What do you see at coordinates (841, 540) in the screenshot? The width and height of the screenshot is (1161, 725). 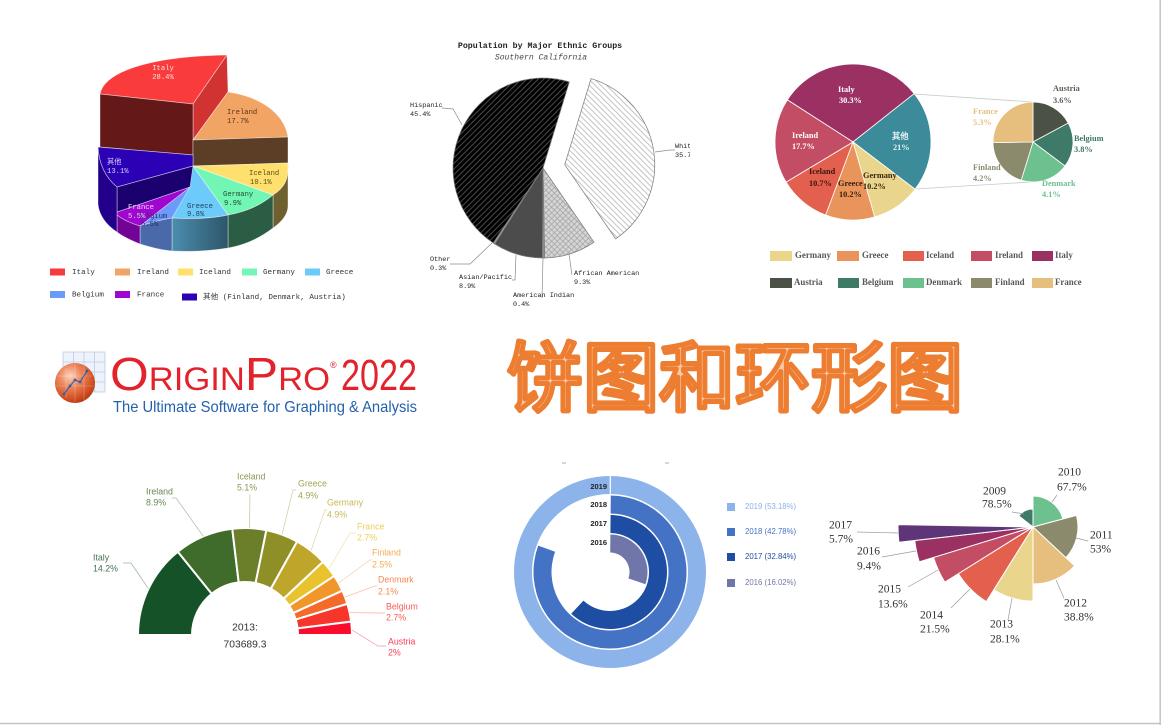 I see `label-2017-pct: 5.7%` at bounding box center [841, 540].